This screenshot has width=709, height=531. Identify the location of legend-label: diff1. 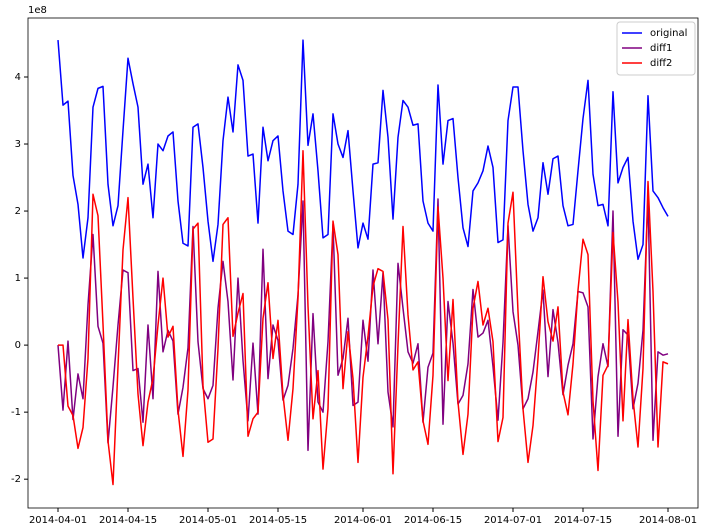
(661, 48).